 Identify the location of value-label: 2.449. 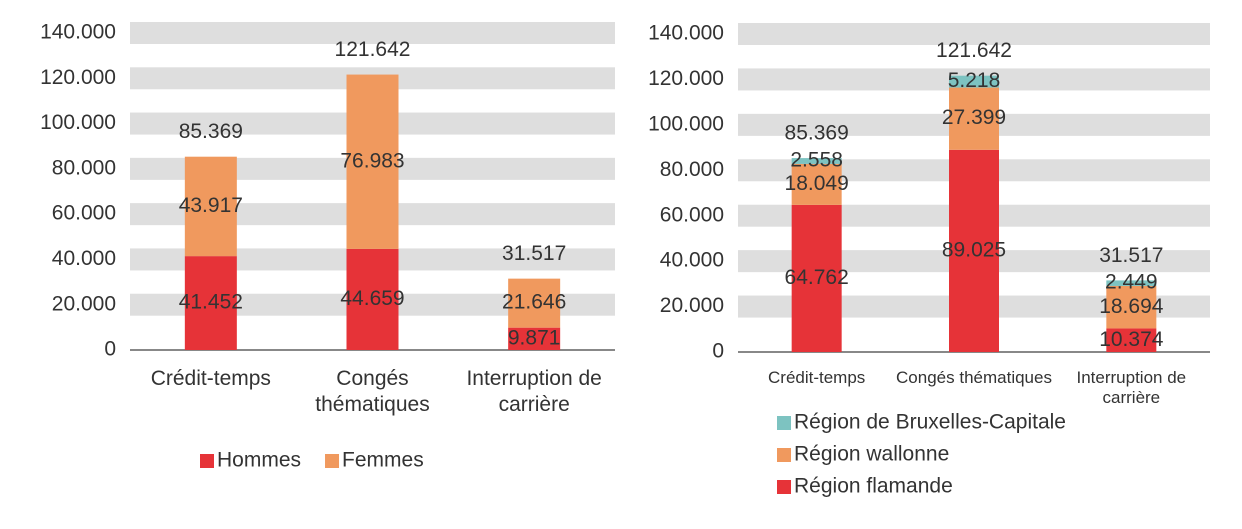
(1131, 282).